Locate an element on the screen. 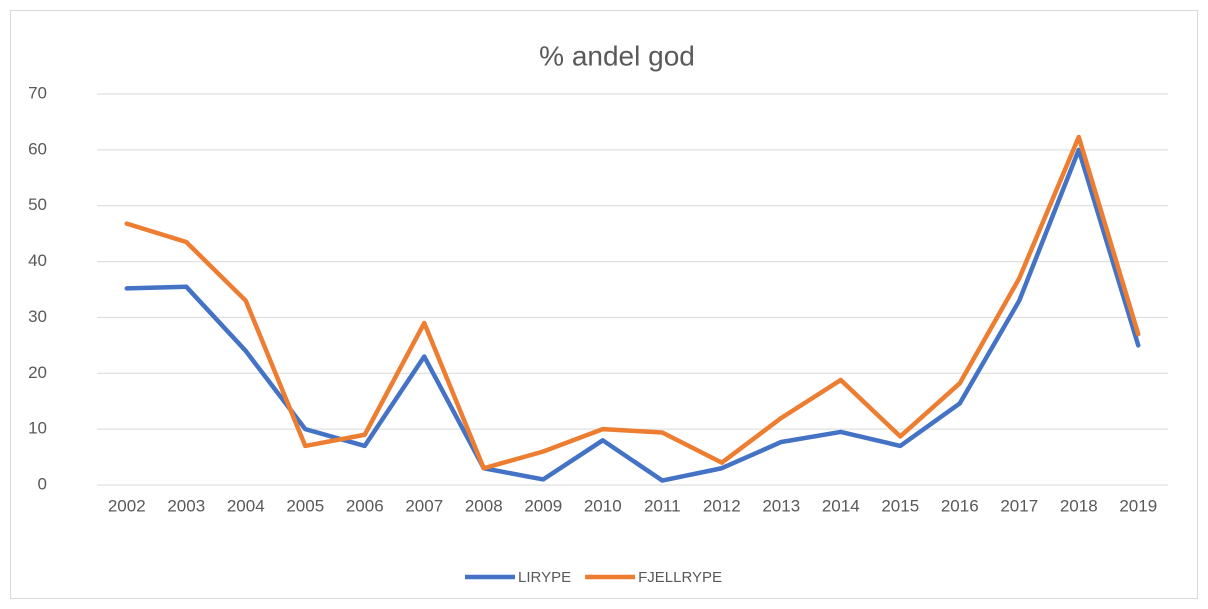  x-tick-label: 2009 is located at coordinates (543, 505).